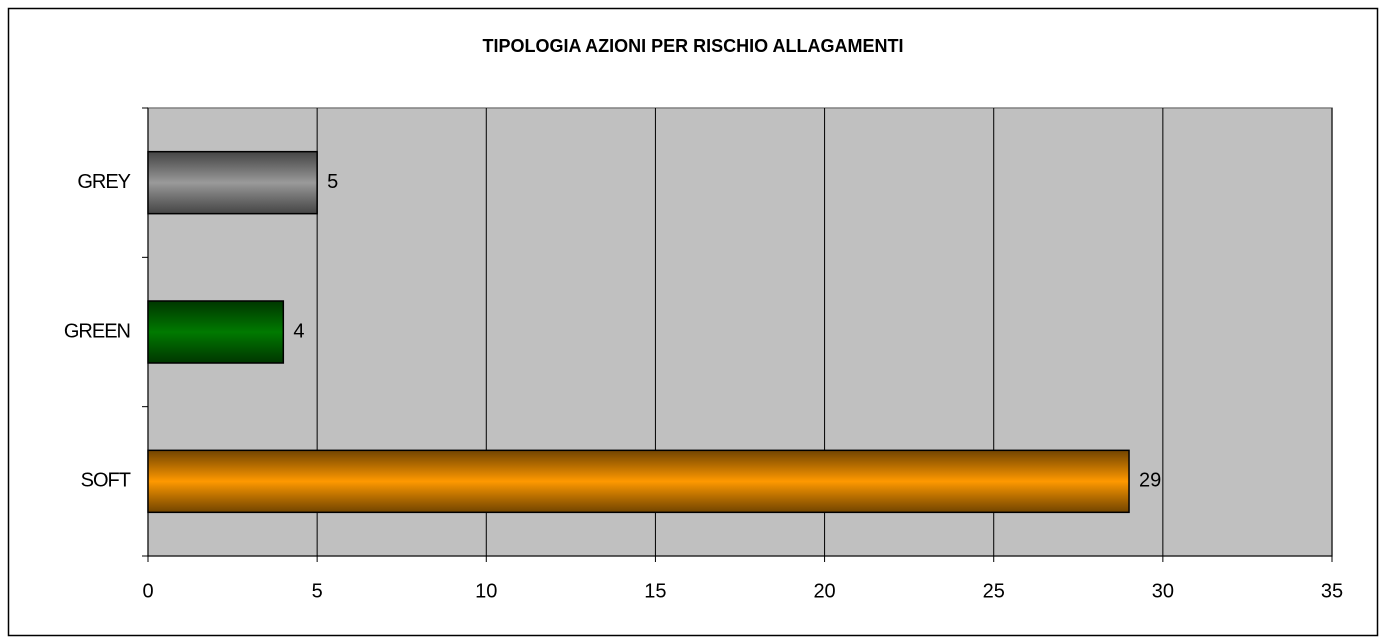 The height and width of the screenshot is (644, 1386). What do you see at coordinates (1332, 591) in the screenshot?
I see `x-tick-label: 35` at bounding box center [1332, 591].